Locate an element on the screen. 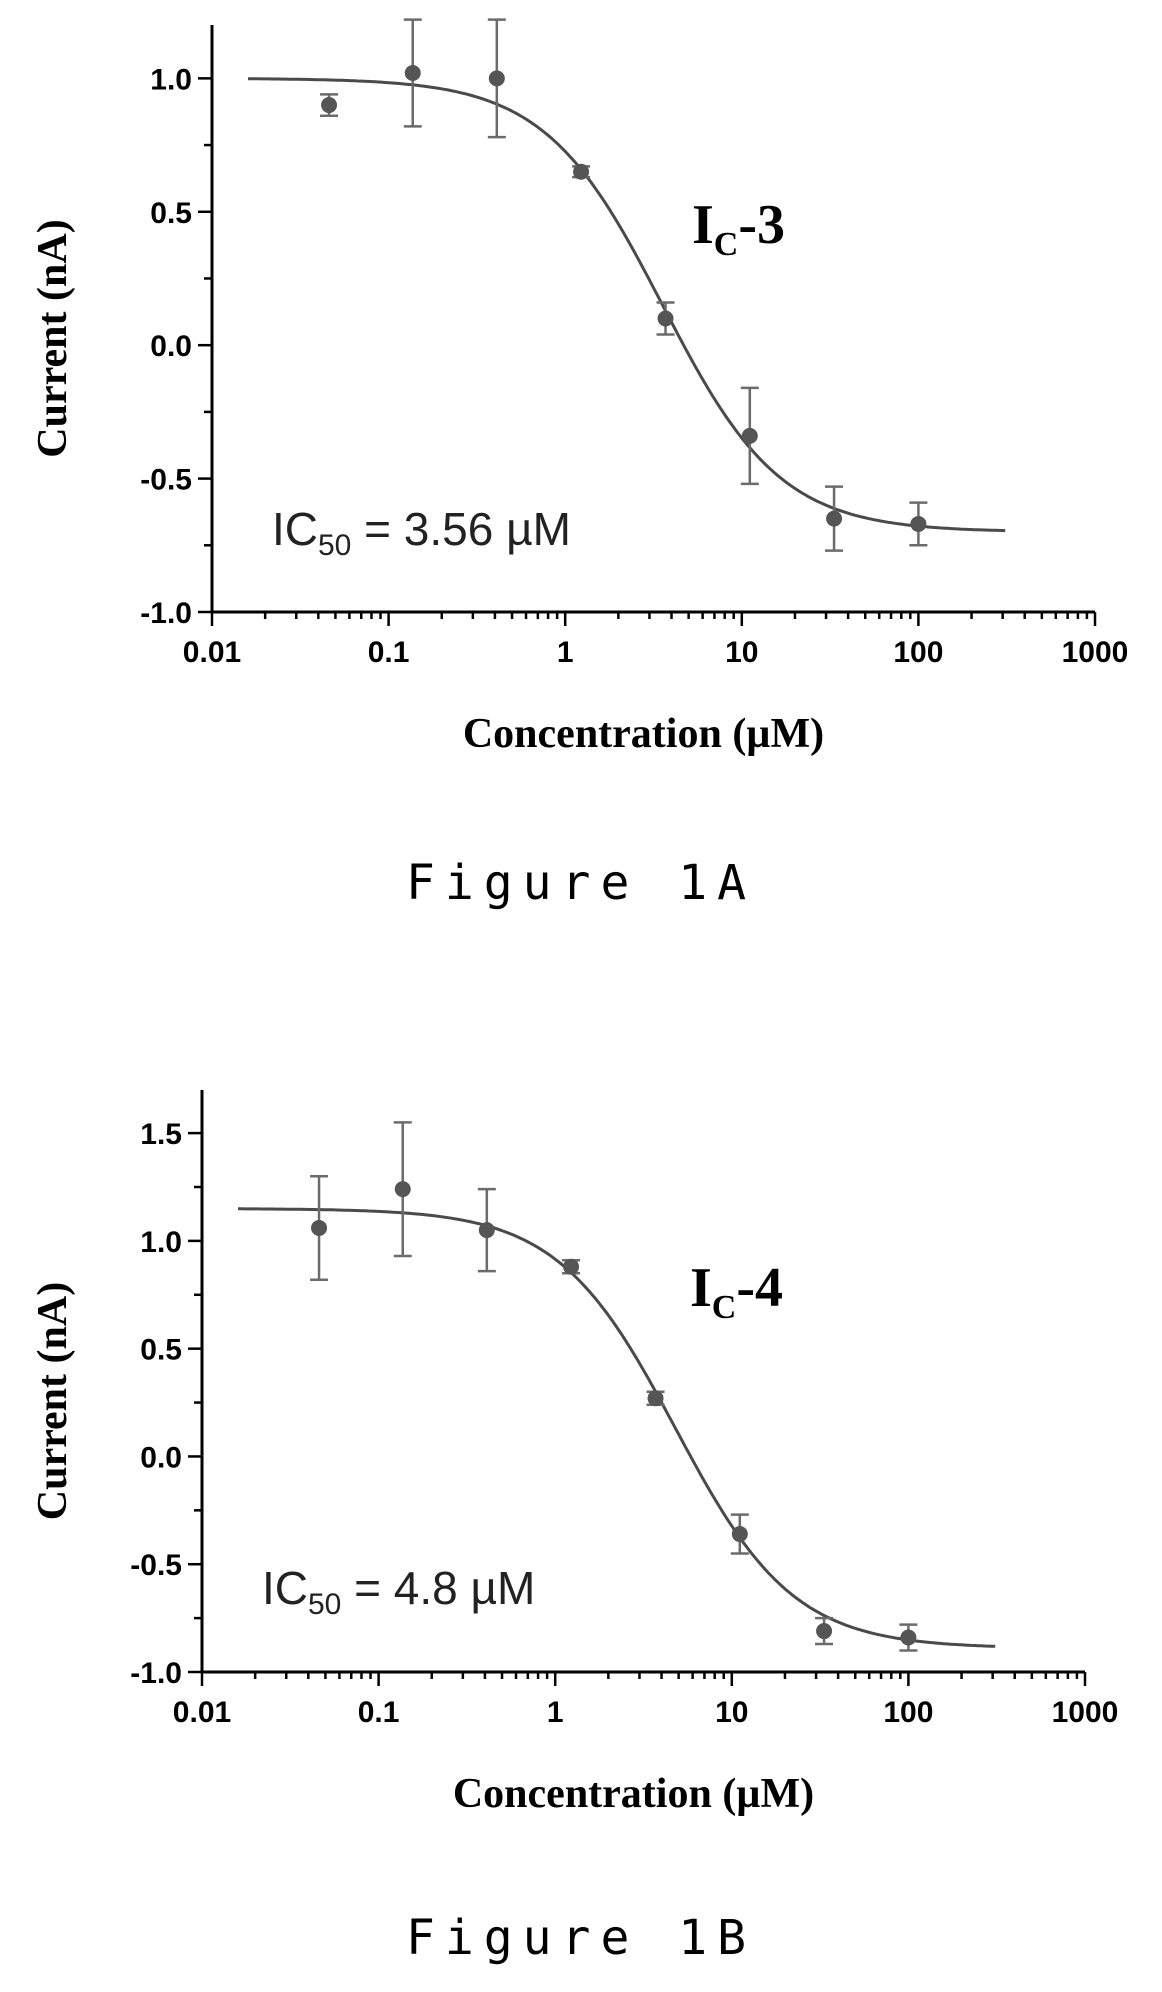 This screenshot has height=1992, width=1162. compound-label: IC-4 is located at coordinates (736, 1291).